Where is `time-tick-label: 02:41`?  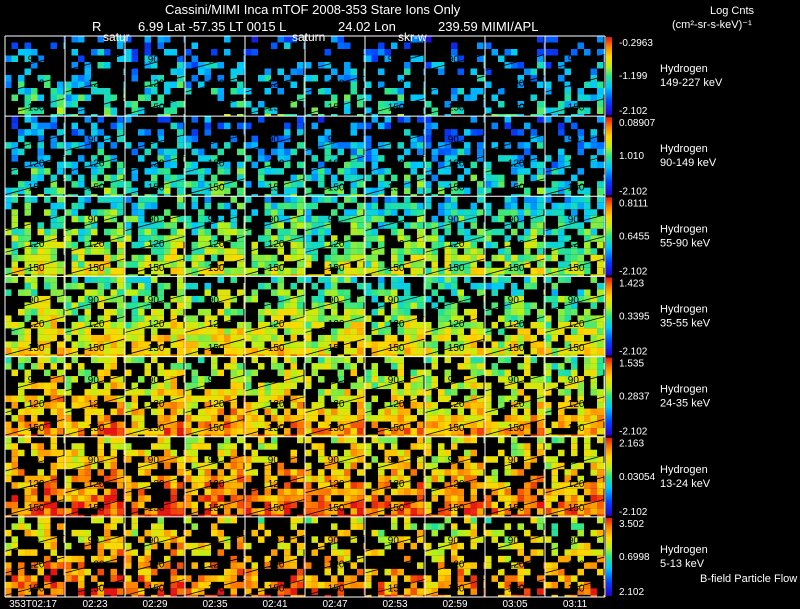
time-tick-label: 02:41 is located at coordinates (274, 604).